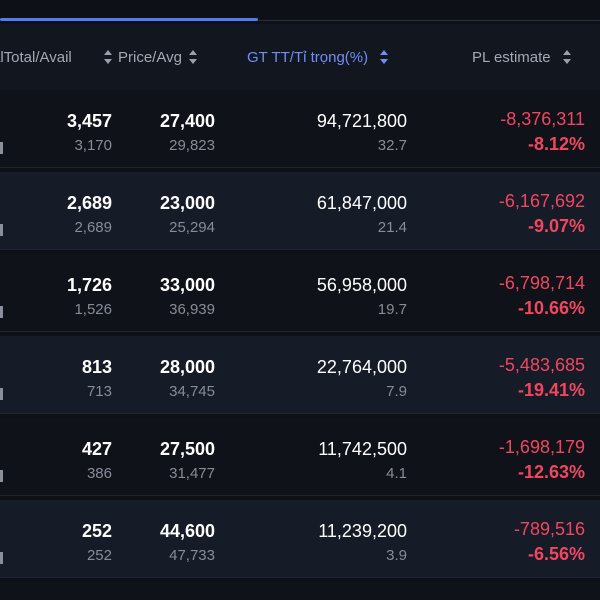  What do you see at coordinates (300, 12) in the screenshot?
I see `tab-bar` at bounding box center [300, 12].